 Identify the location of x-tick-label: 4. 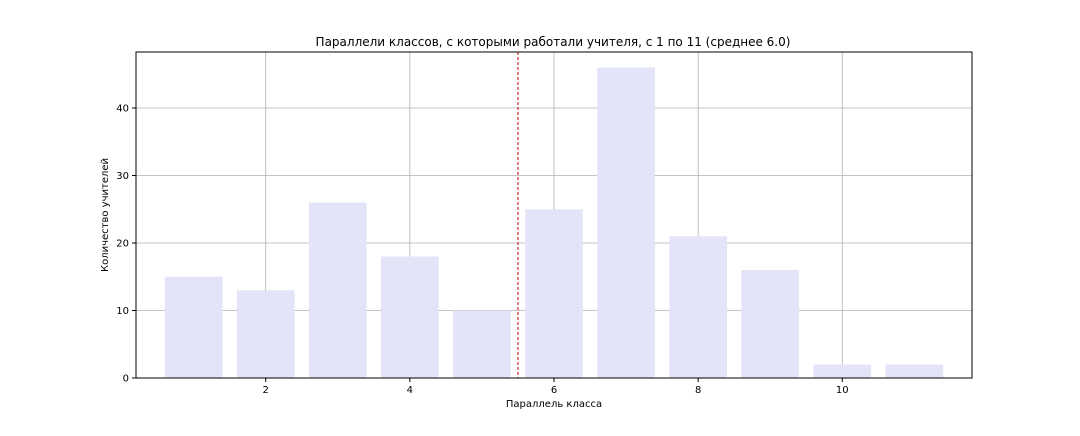
(410, 390).